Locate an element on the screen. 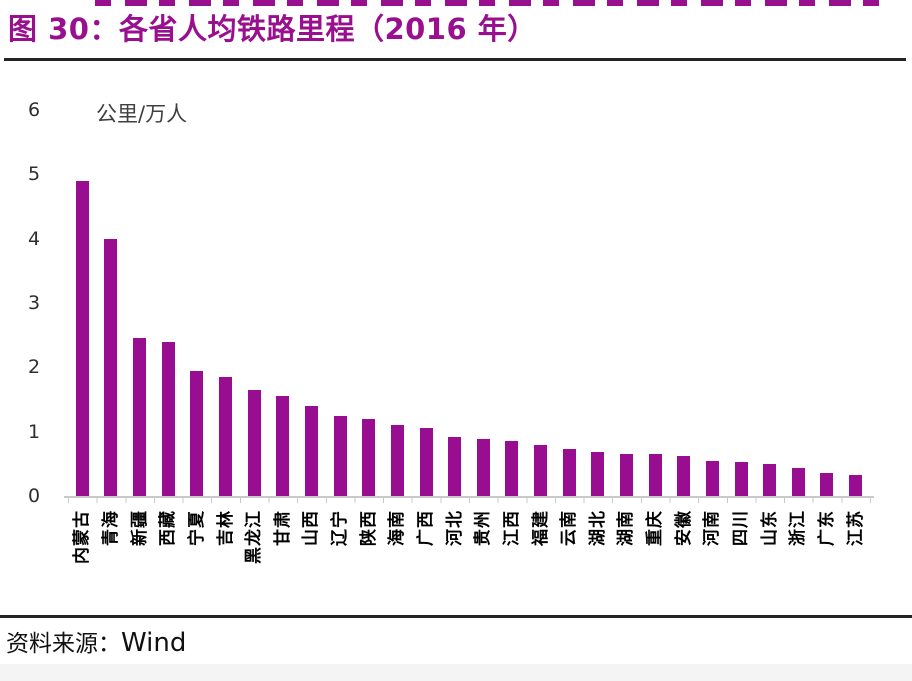 The image size is (912, 681). y-tick-label: 6 is located at coordinates (34, 110).